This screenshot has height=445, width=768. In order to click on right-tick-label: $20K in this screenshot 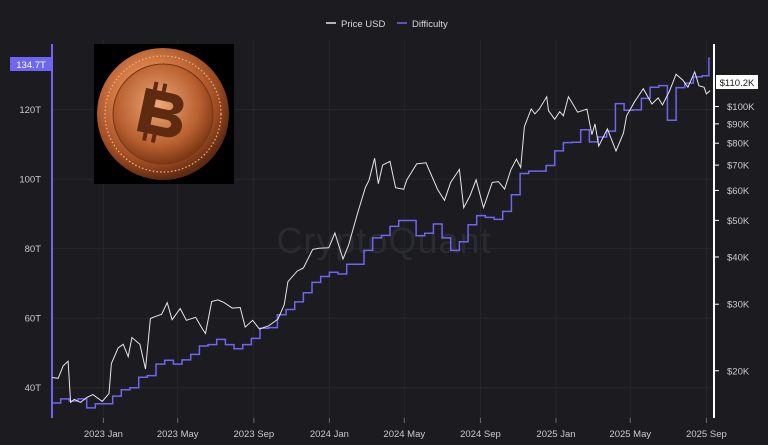, I will do `click(738, 371)`.